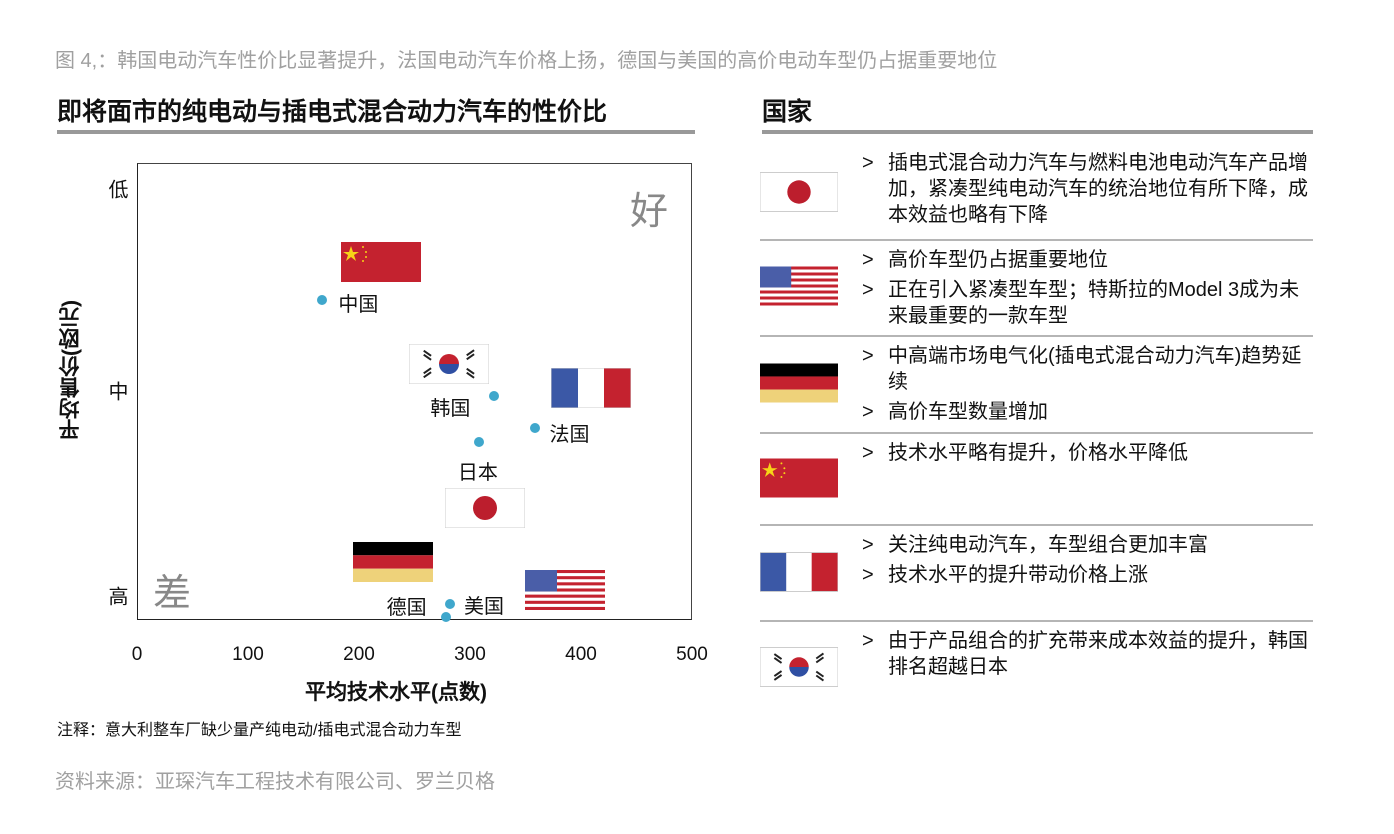 The width and height of the screenshot is (1394, 834). What do you see at coordinates (376, 132) in the screenshot?
I see `chart-title-rule` at bounding box center [376, 132].